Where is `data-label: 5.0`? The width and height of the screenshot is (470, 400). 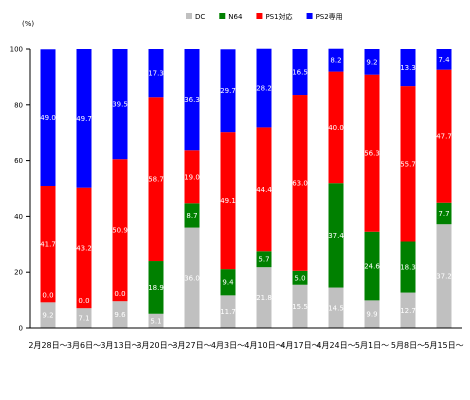 data-label: 5.0 is located at coordinates (299, 278).